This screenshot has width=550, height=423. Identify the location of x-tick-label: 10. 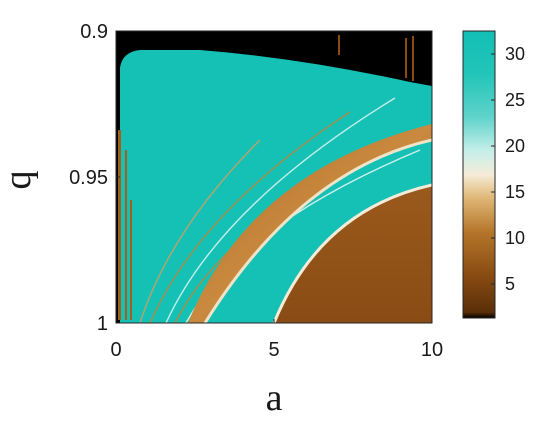
(432, 350).